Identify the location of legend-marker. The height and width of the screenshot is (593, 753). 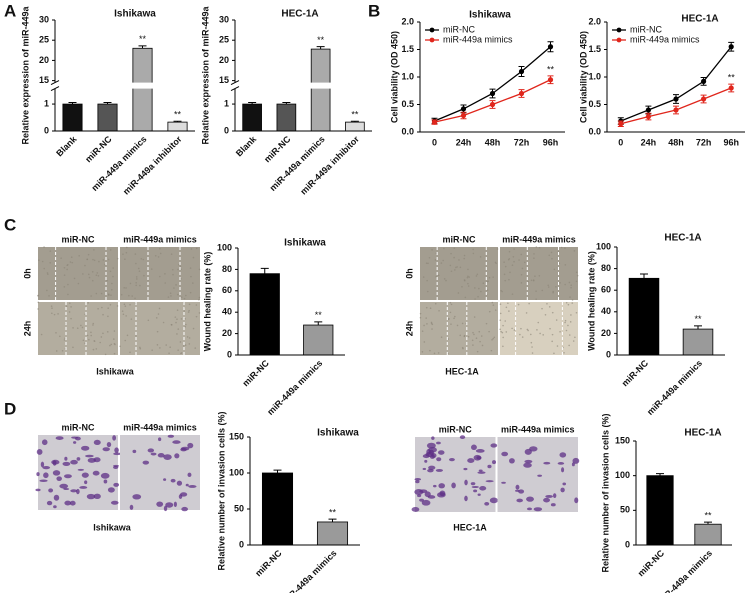
(619, 30).